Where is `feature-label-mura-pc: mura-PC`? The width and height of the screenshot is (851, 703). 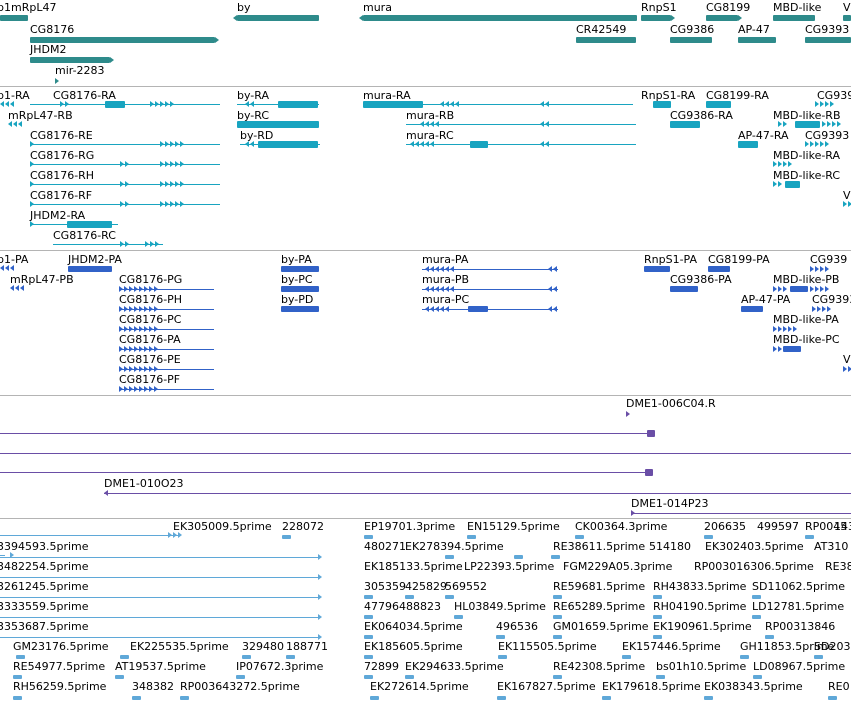 feature-label-mura-pc: mura-PC is located at coordinates (446, 299).